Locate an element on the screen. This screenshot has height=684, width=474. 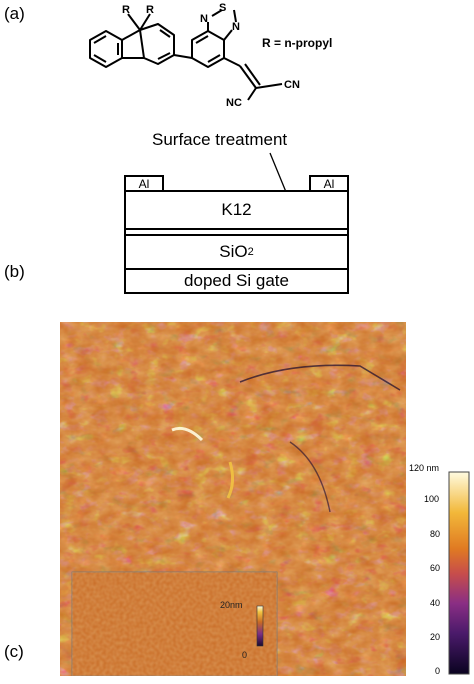
layer-oxide: SiO 2 is located at coordinates (236, 252).